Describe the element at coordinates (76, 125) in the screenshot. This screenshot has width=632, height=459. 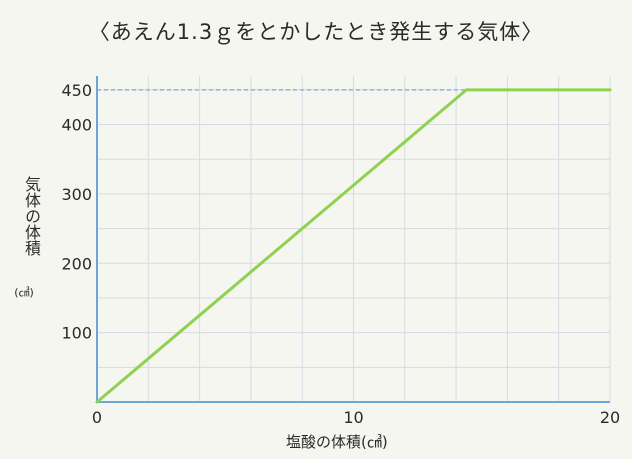
I see `y-tick-400: 400` at that location.